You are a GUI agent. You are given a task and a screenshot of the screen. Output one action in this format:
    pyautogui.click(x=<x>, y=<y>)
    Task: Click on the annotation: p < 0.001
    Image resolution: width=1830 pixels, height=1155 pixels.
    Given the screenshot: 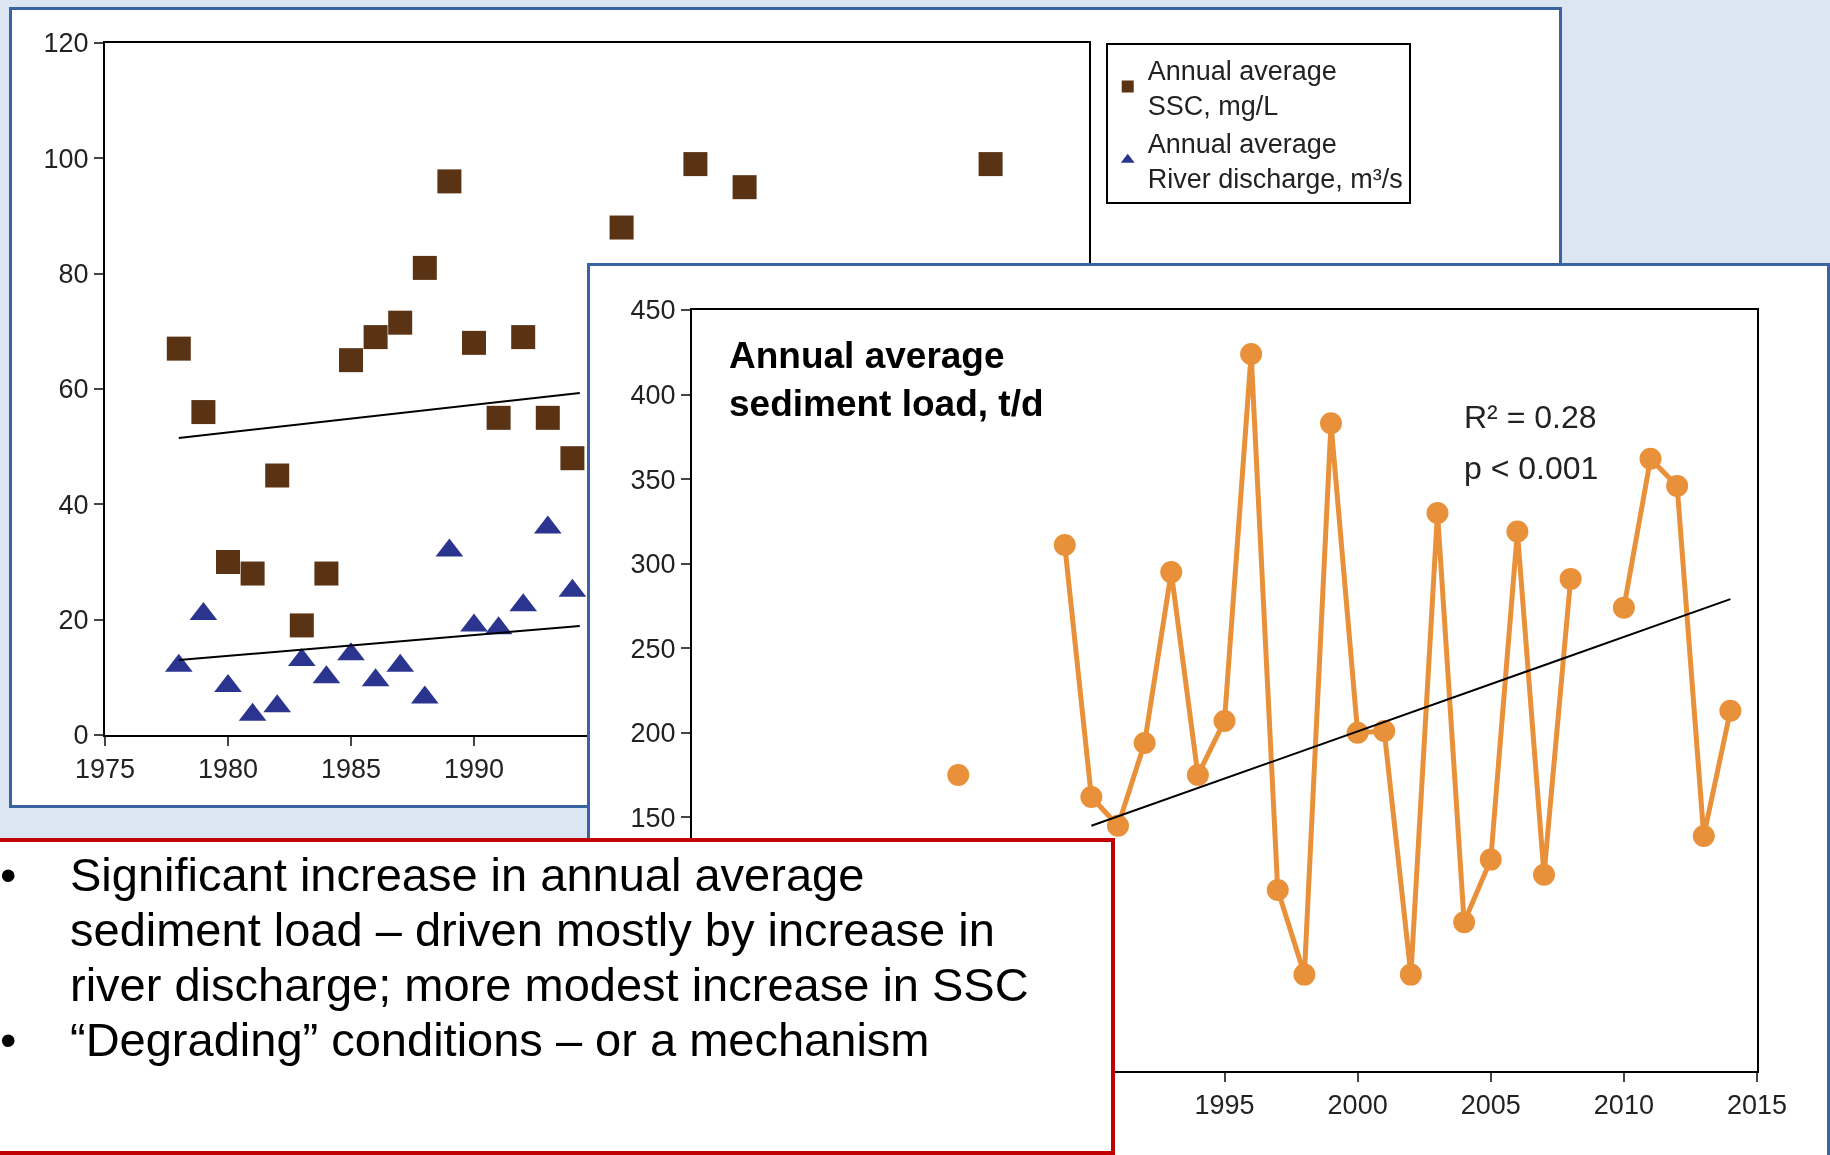 What is the action you would take?
    pyautogui.click(x=1531, y=468)
    